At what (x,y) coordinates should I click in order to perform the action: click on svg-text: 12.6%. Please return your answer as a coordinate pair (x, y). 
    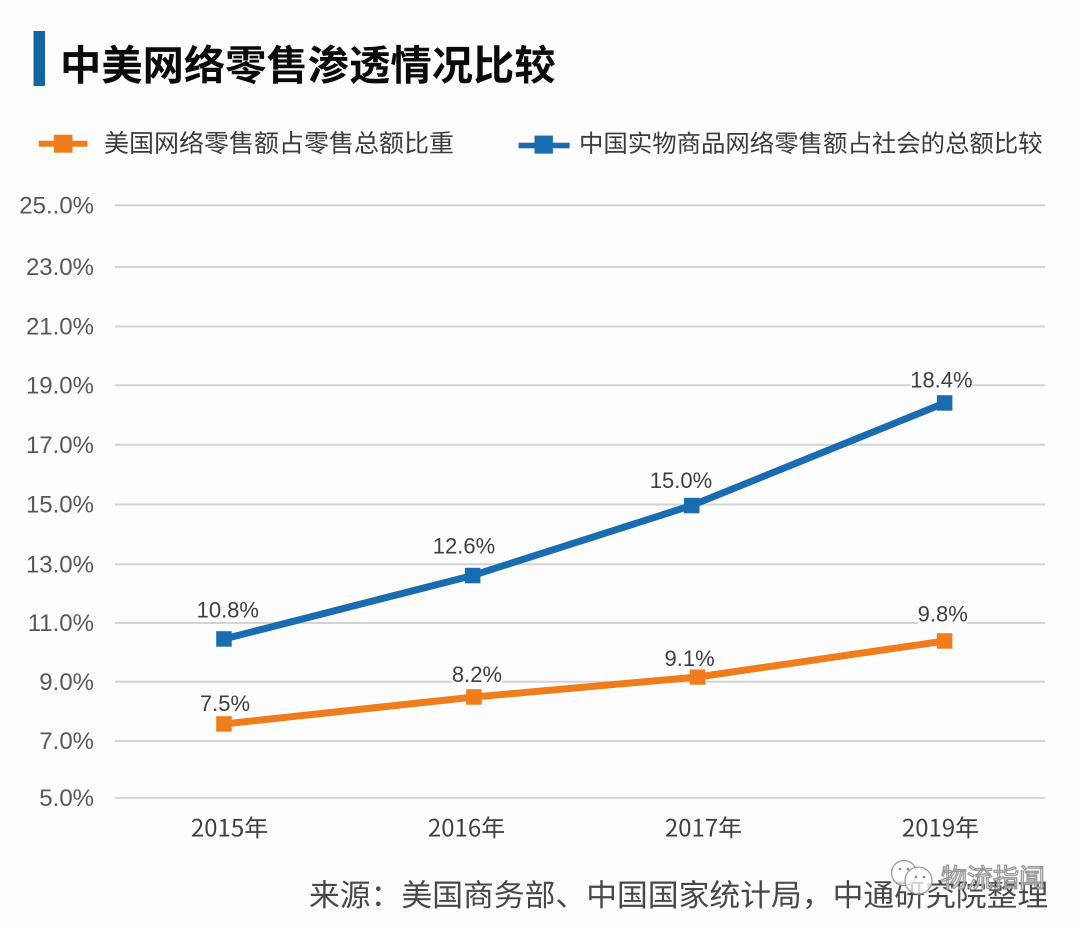
    Looking at the image, I should click on (464, 545).